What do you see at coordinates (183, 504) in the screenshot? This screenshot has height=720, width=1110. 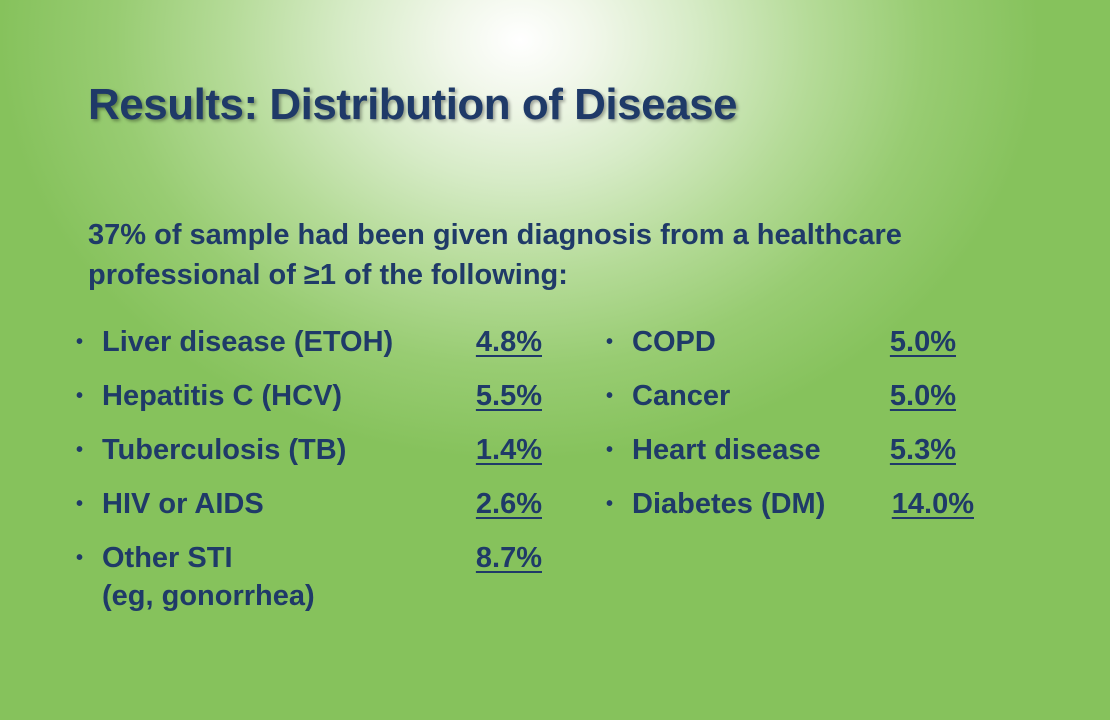 I see `disease-label: HIV or AIDS` at bounding box center [183, 504].